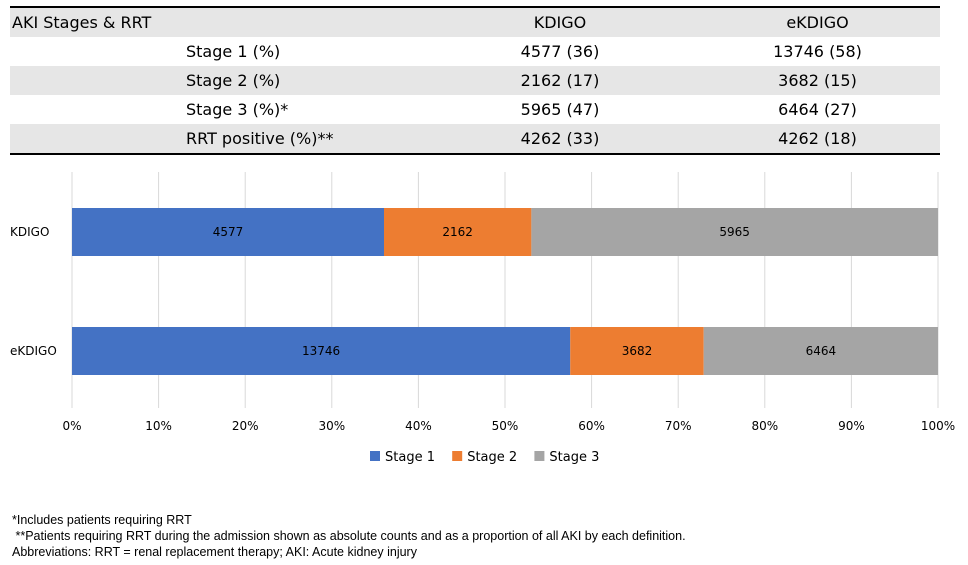  I want to click on ekdigo-cell: 13746 (58), so click(817, 51).